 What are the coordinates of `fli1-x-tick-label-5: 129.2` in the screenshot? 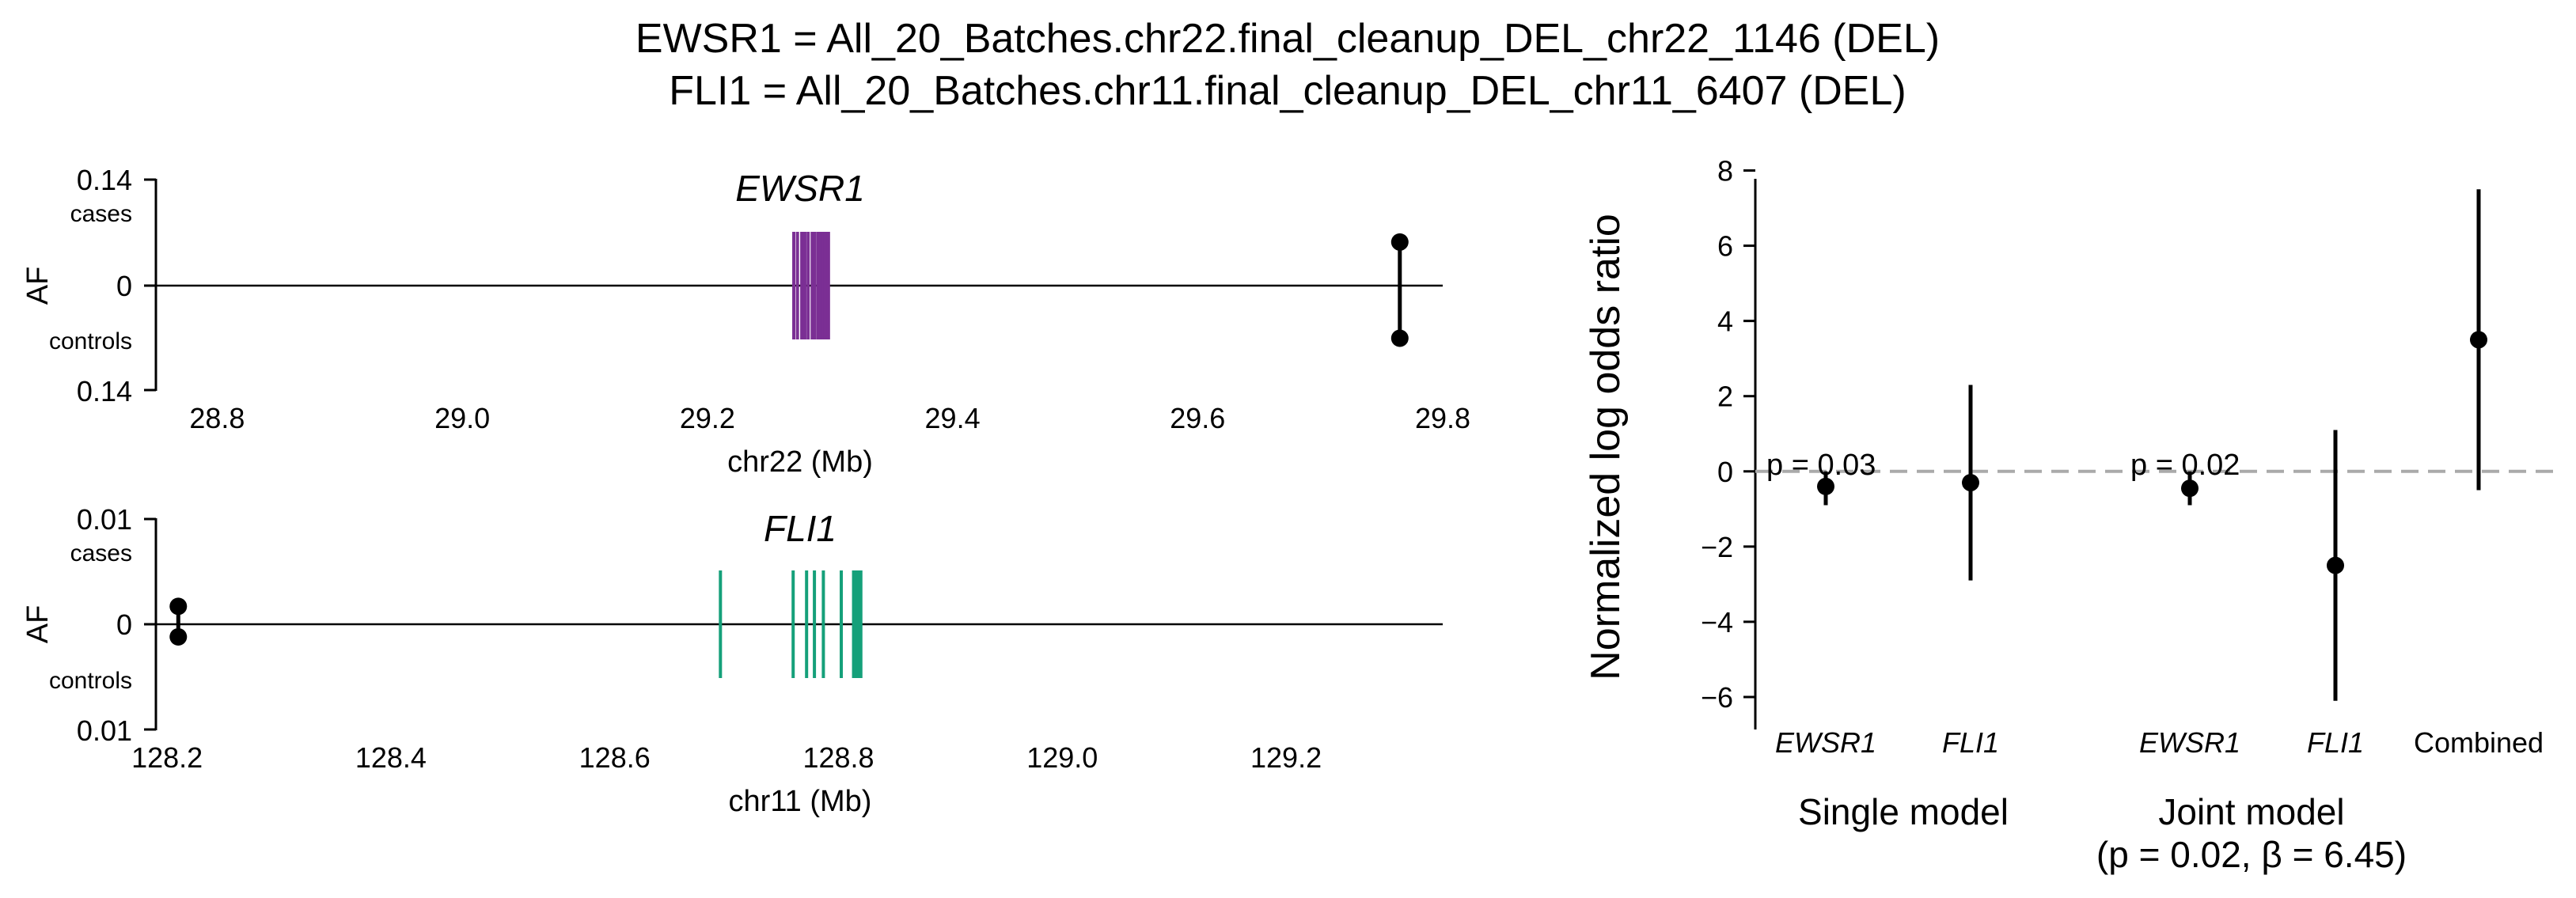 It's located at (1286, 757).